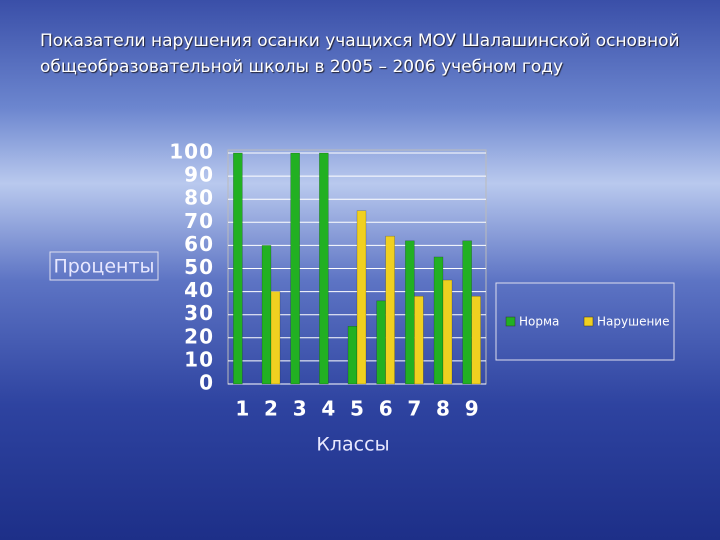 This screenshot has width=720, height=540. What do you see at coordinates (414, 409) in the screenshot?
I see `x-tick-label: 7` at bounding box center [414, 409].